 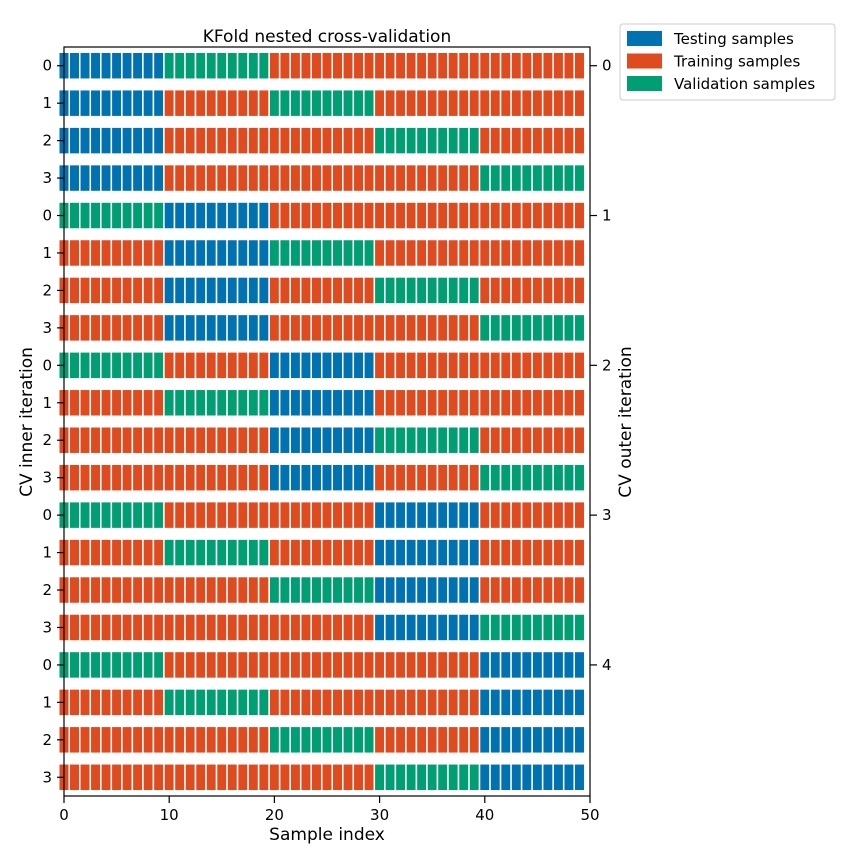 What do you see at coordinates (379, 815) in the screenshot?
I see `x-tick-label: 30` at bounding box center [379, 815].